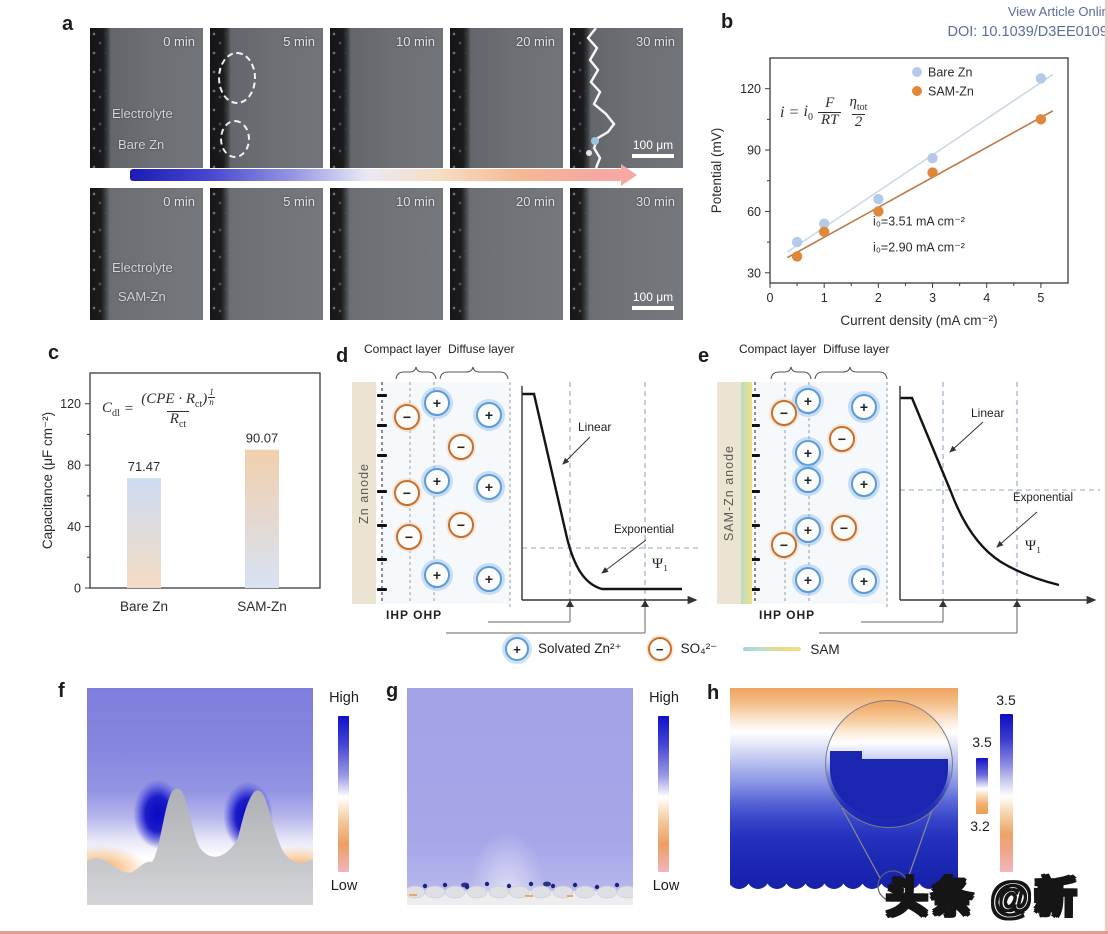 The width and height of the screenshot is (1108, 934). Describe the element at coordinates (919, 222) in the screenshot. I see `svg-text: i₀=3.51 mA cm⁻²` at that location.